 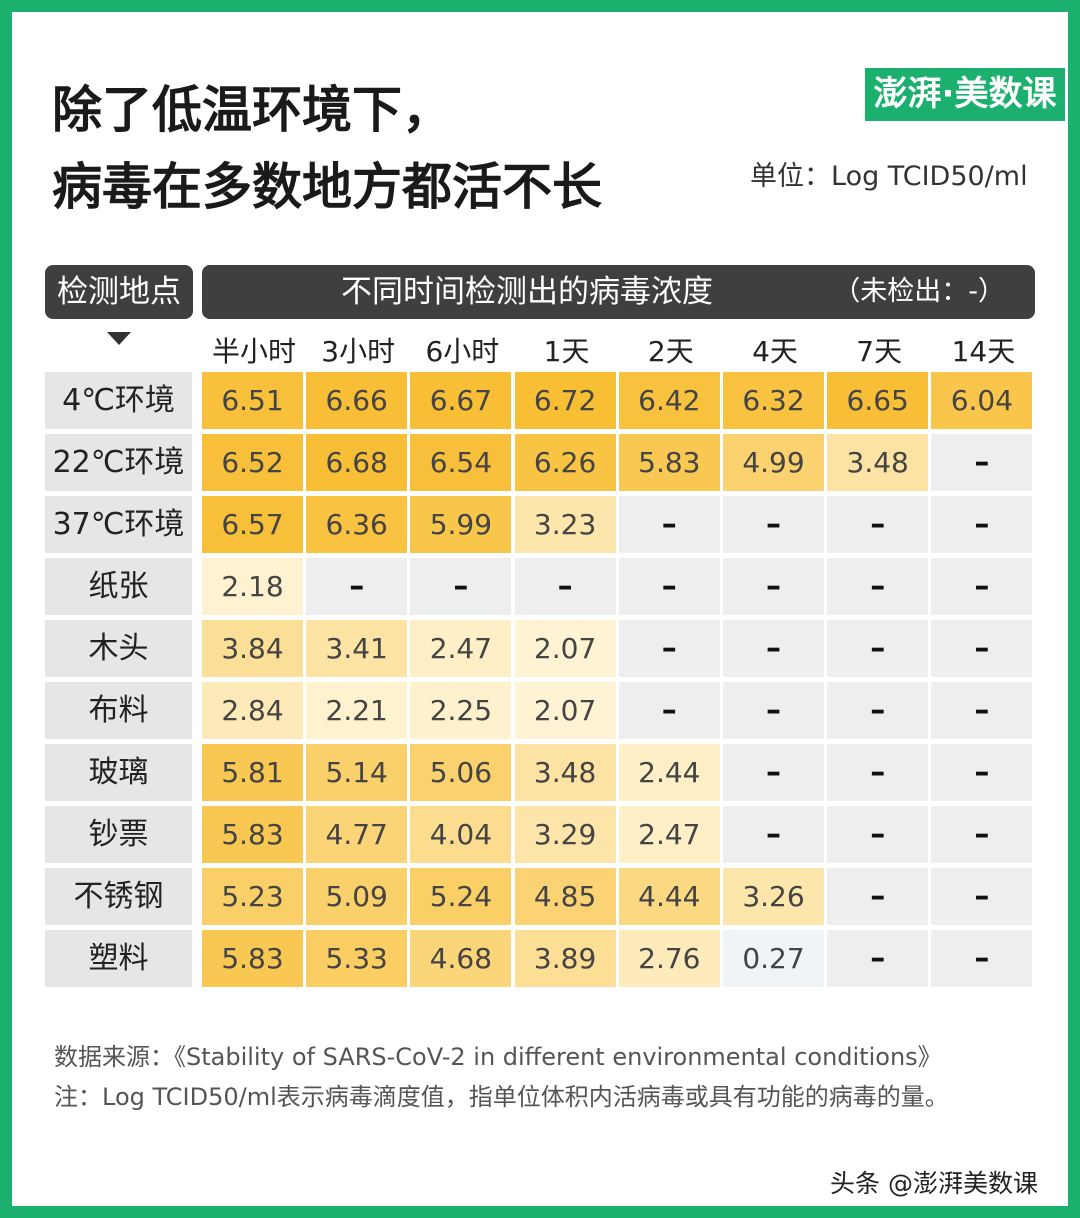 What do you see at coordinates (461, 834) in the screenshot?
I see `cell: 4.04` at bounding box center [461, 834].